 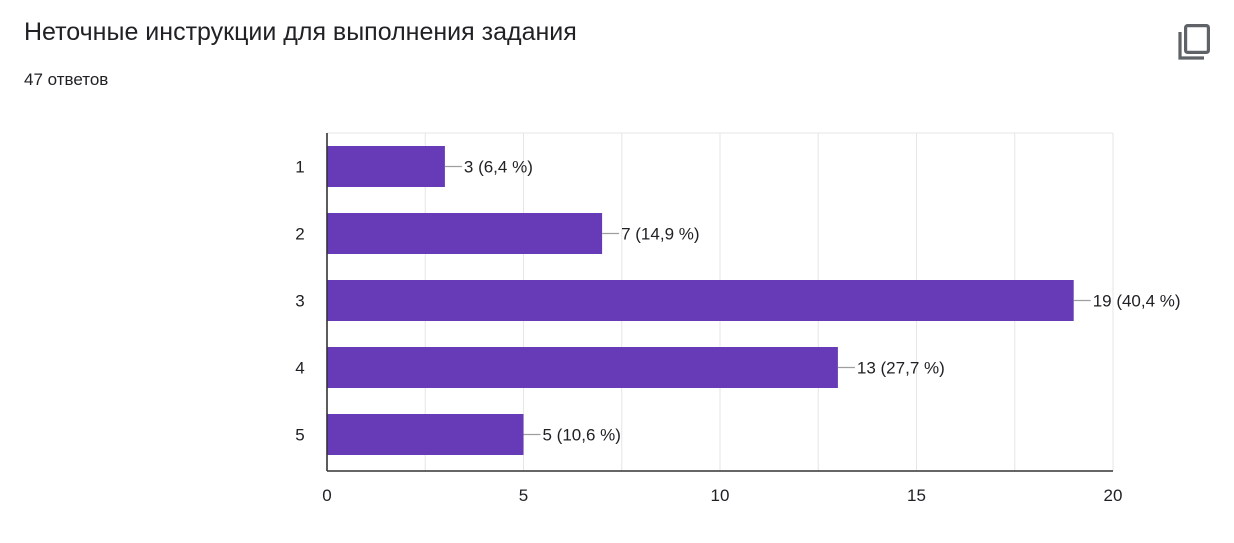 I want to click on x-tick-label: 5, so click(x=523, y=495).